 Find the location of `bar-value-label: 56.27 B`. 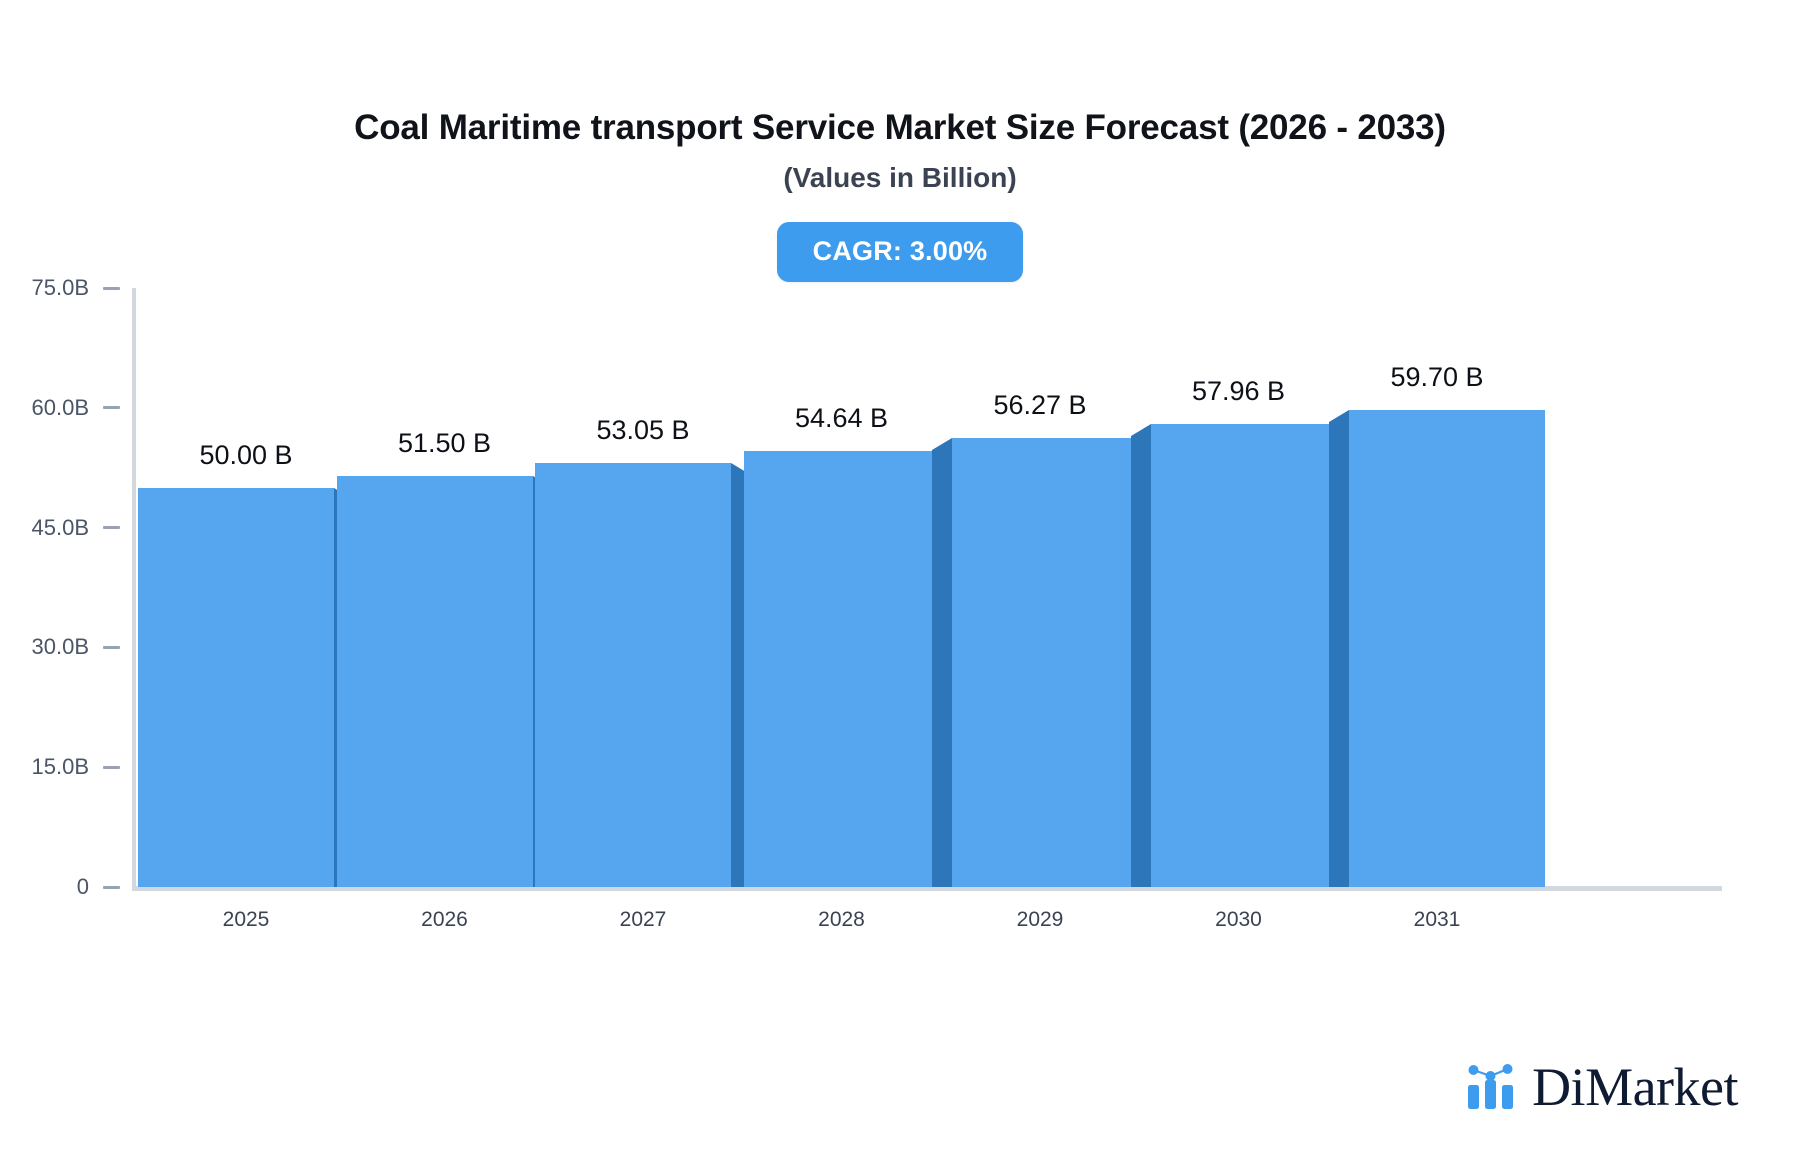

bar-value-label: 56.27 B is located at coordinates (1040, 404).